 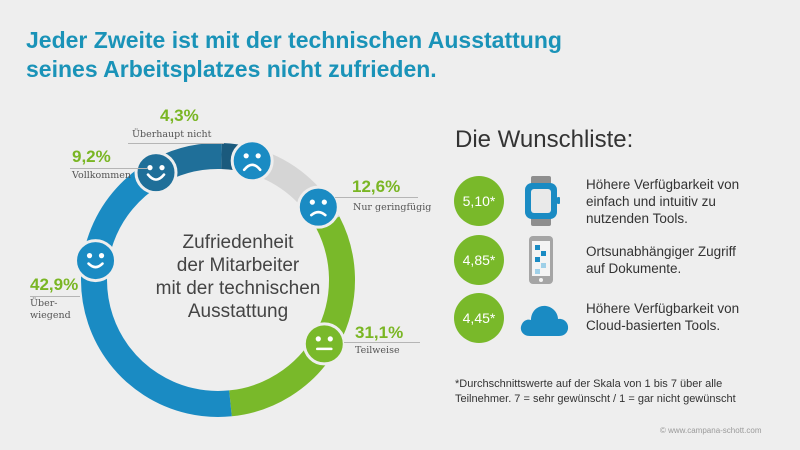 What do you see at coordinates (377, 350) in the screenshot?
I see `cat-label-teilweise: Teilweise` at bounding box center [377, 350].